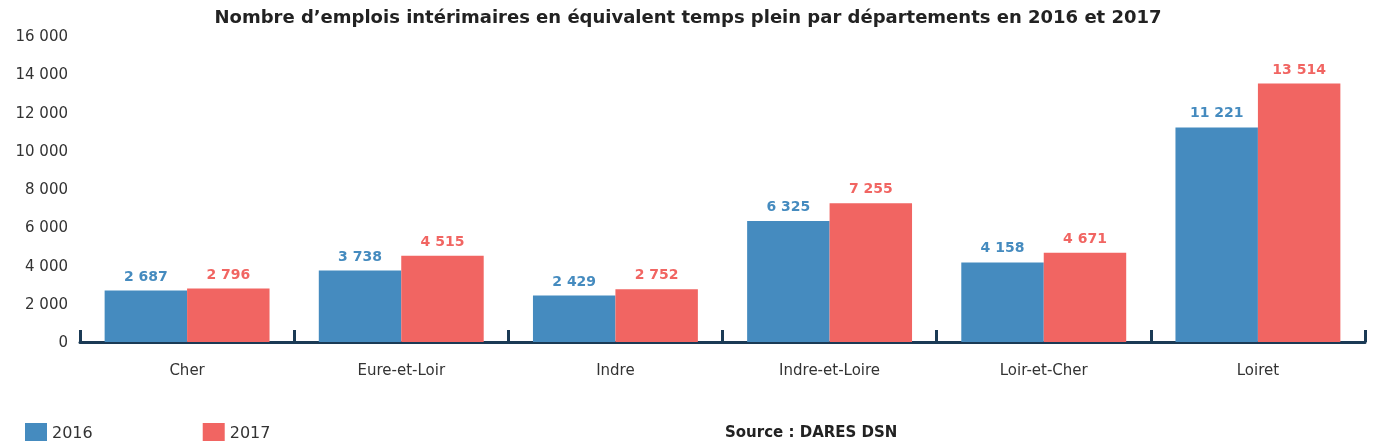 This screenshot has height=446, width=1376. I want to click on data-label: 2 687, so click(145, 275).